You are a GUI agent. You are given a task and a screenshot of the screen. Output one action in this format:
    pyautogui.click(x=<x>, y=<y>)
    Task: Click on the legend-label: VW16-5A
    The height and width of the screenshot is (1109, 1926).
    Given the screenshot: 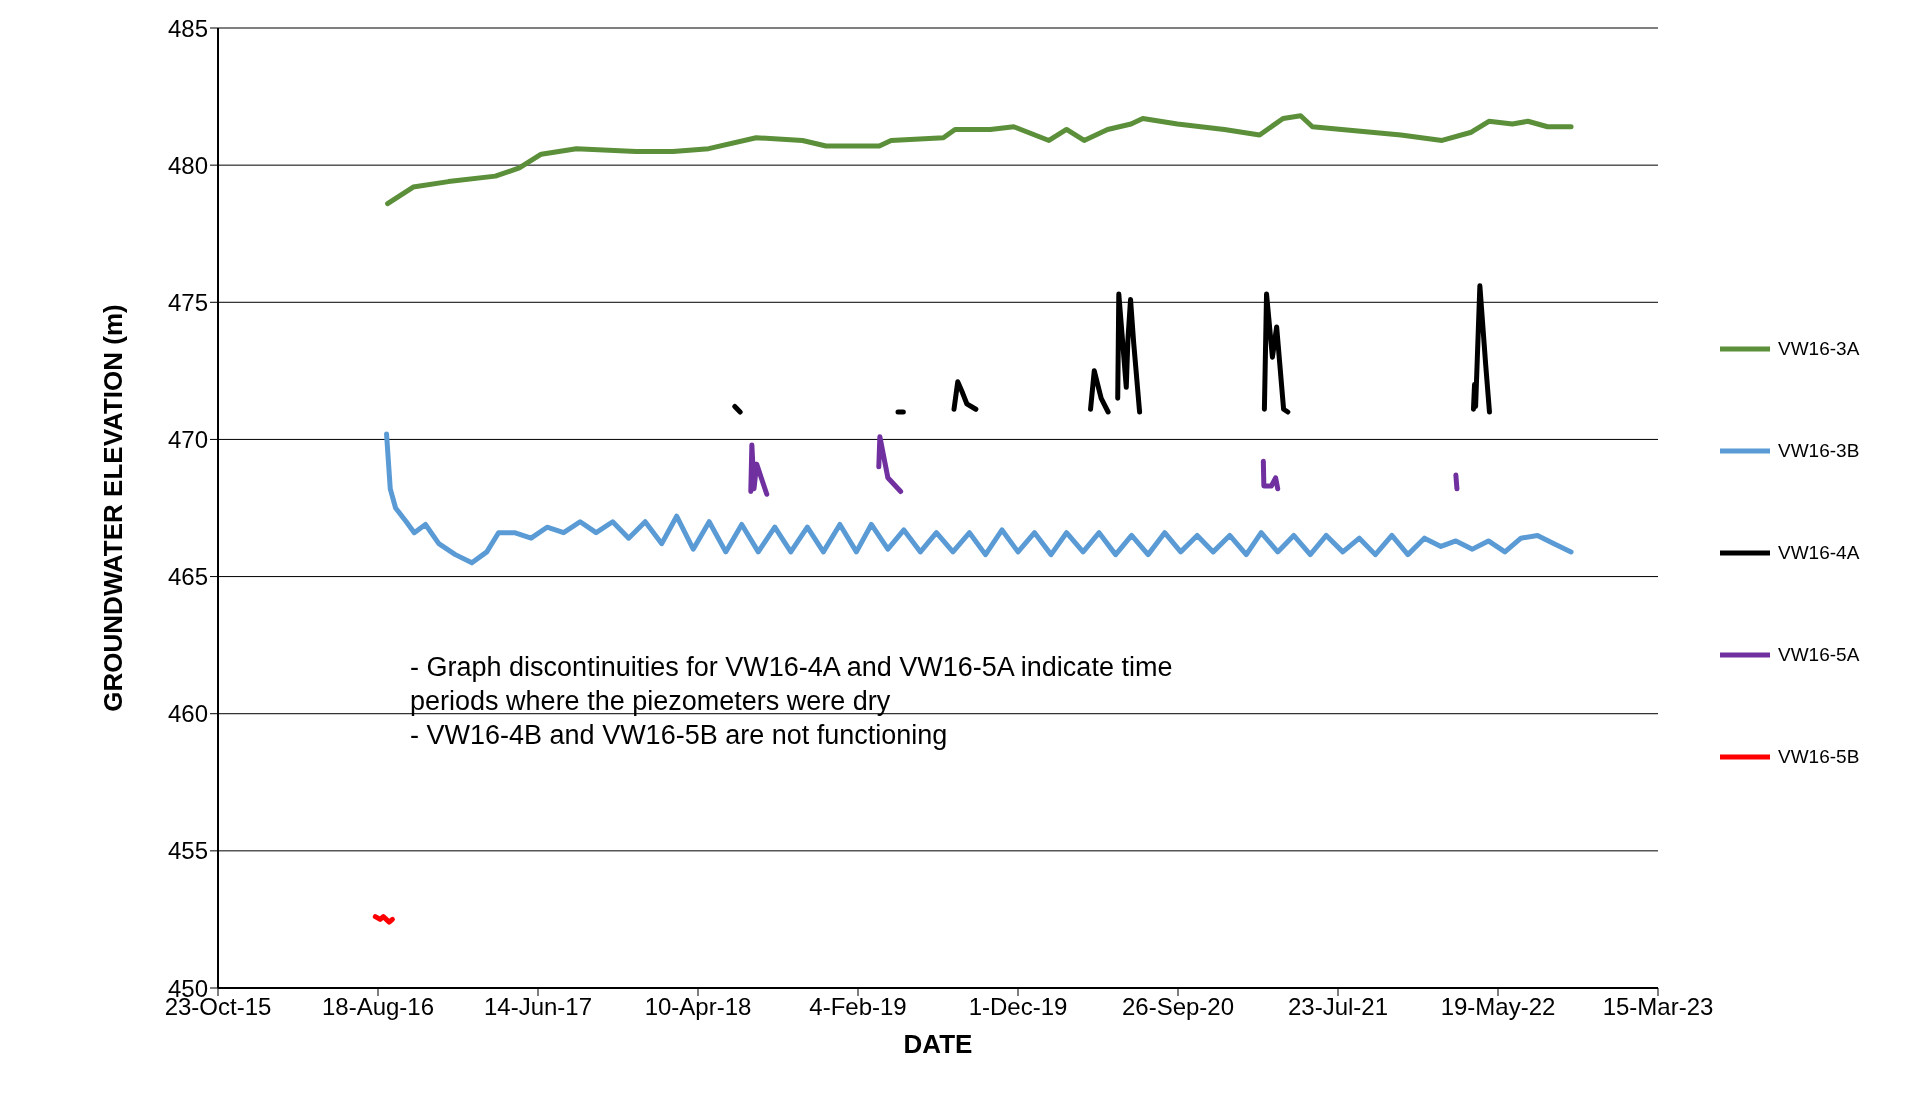 What is the action you would take?
    pyautogui.click(x=1819, y=655)
    